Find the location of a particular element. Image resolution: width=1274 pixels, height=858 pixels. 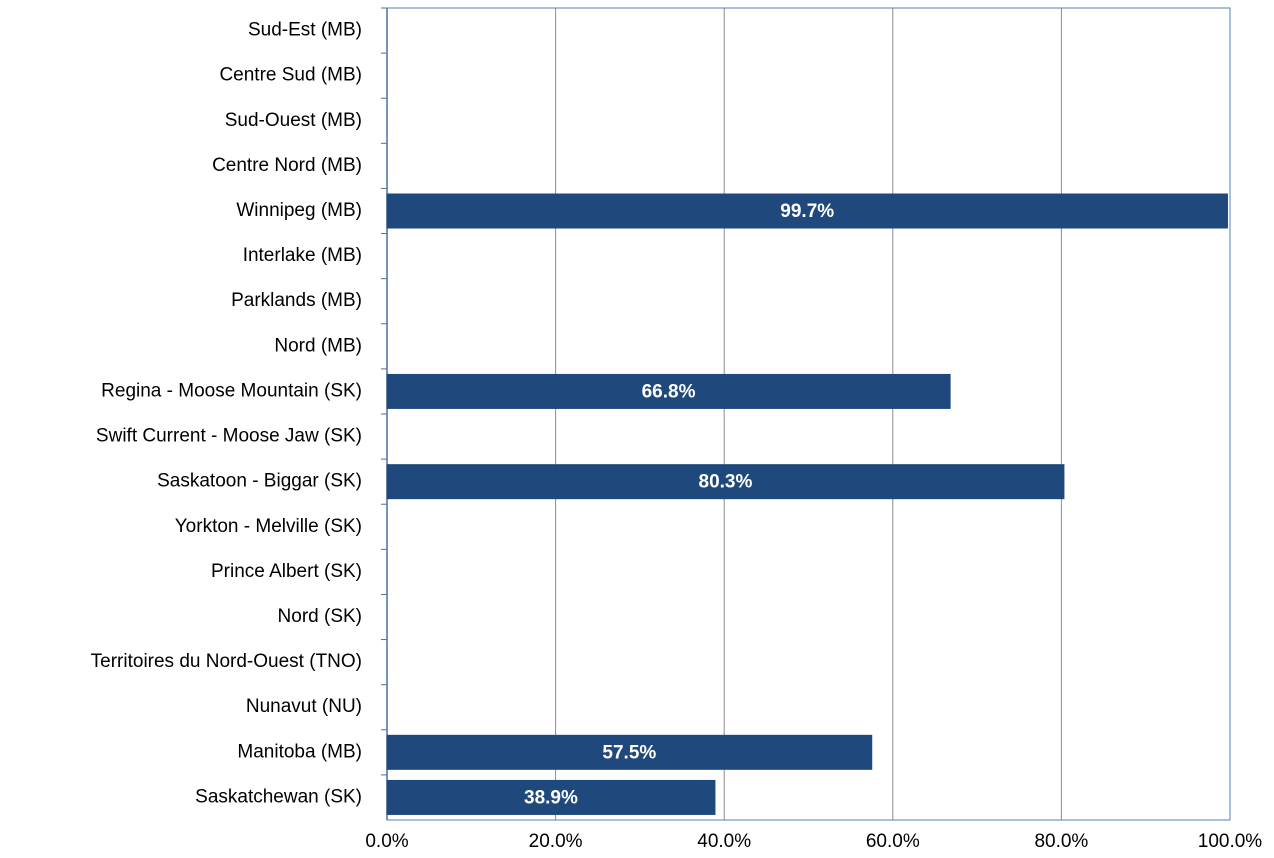

y-tick-label: Nord (MB) is located at coordinates (318, 345).